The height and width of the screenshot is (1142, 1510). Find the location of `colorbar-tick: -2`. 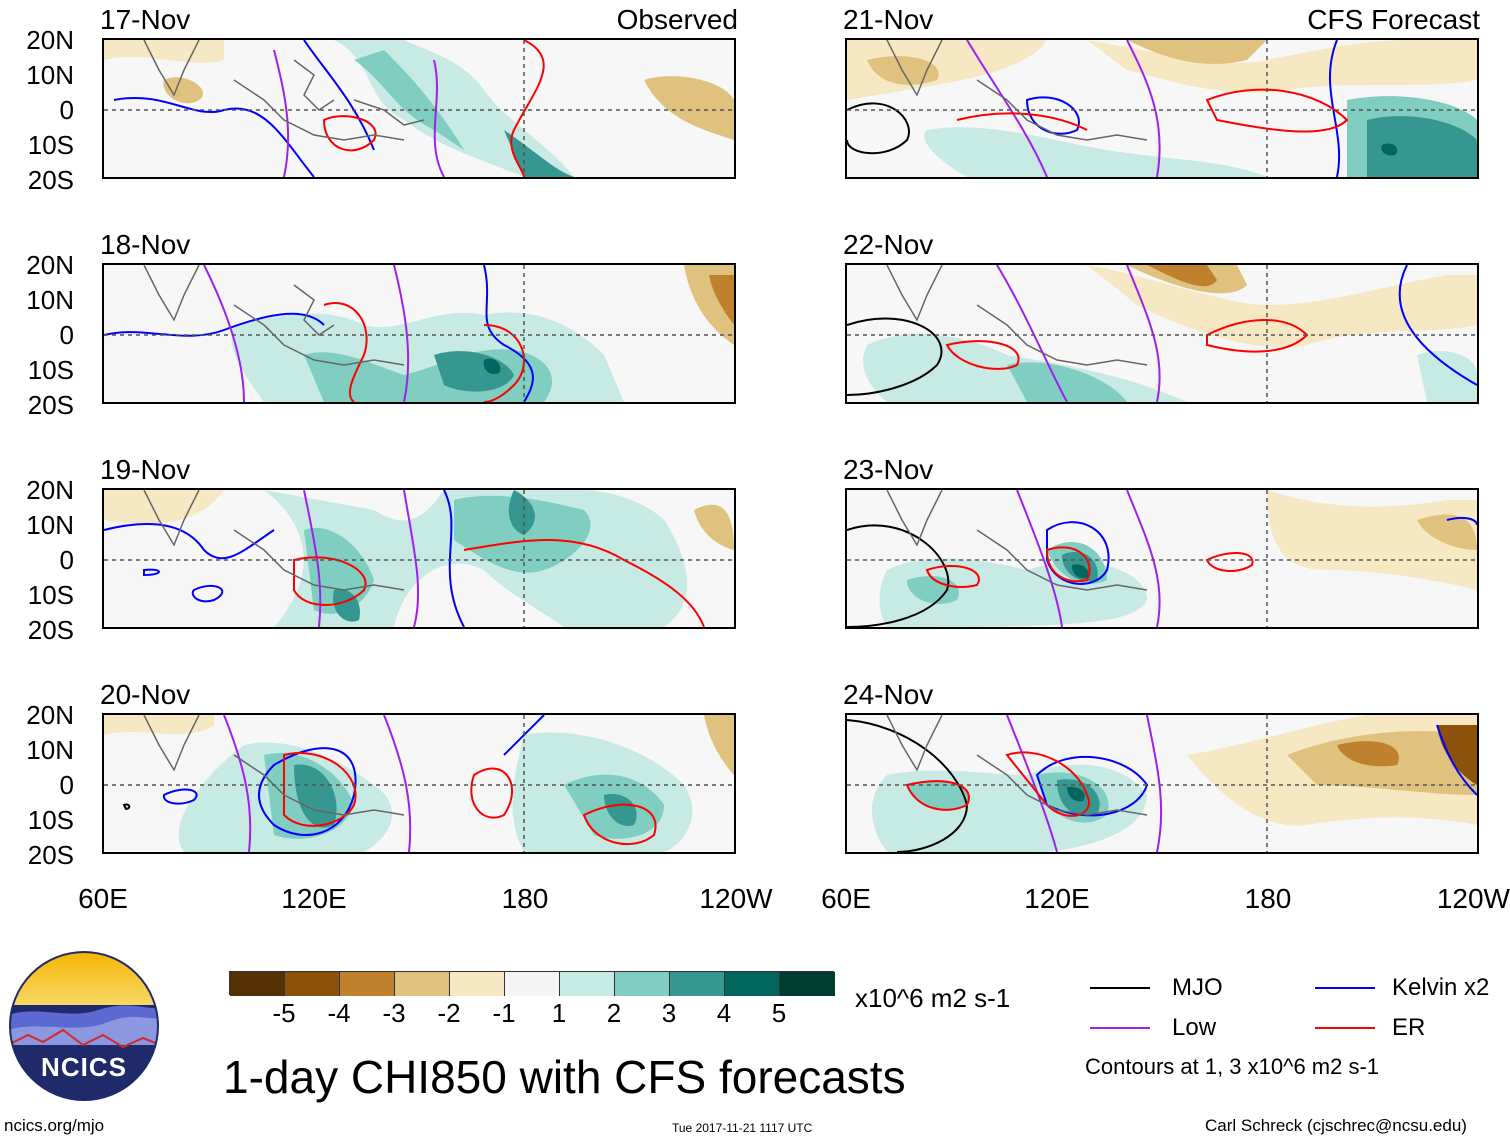

colorbar-tick: -2 is located at coordinates (449, 1013).